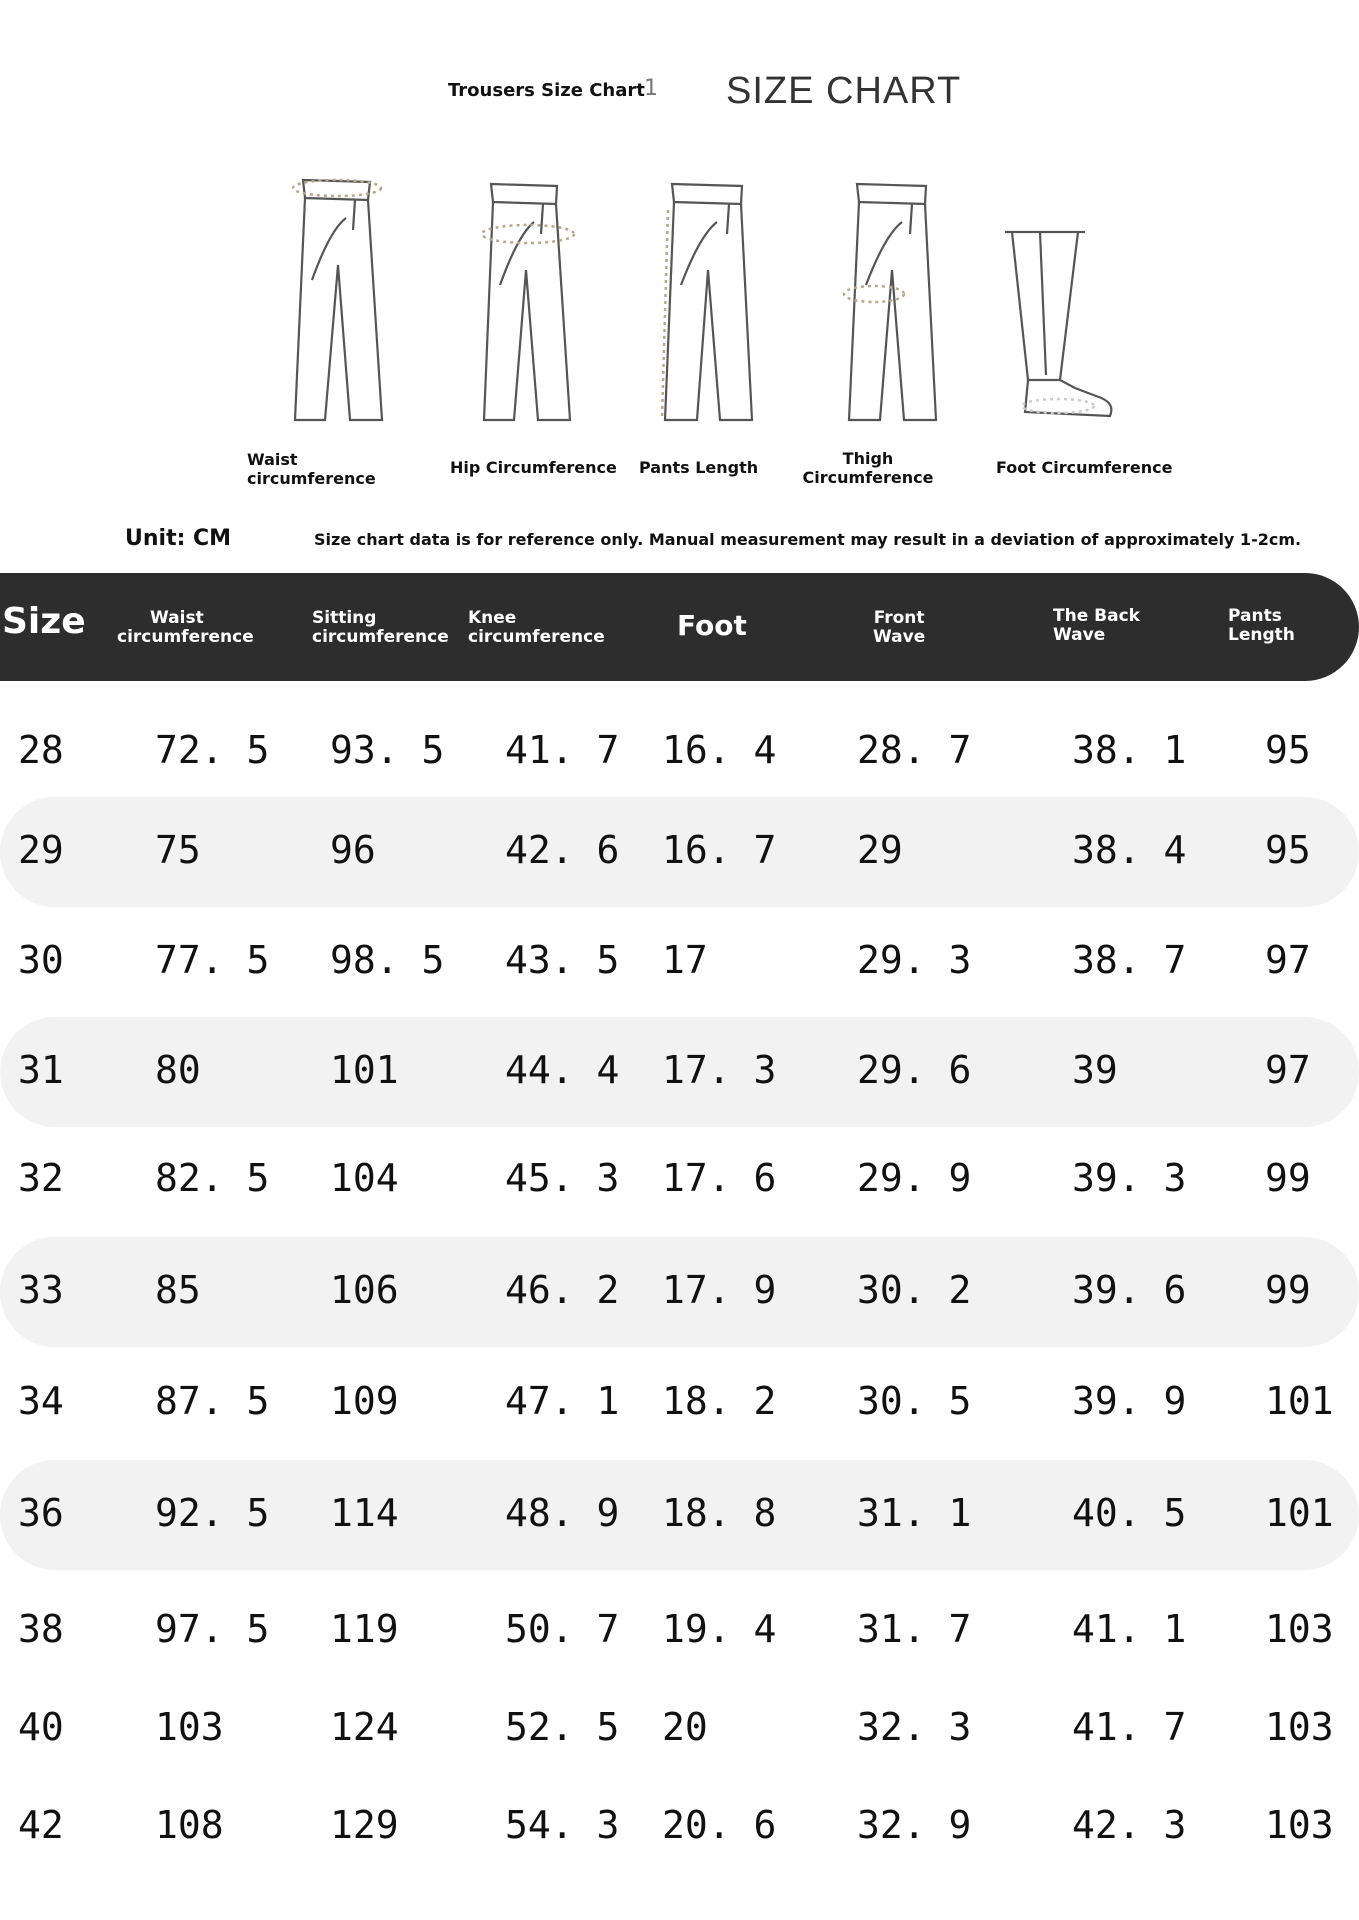 The height and width of the screenshot is (1920, 1359). I want to click on col-header-knee: Knee circumference, so click(536, 627).